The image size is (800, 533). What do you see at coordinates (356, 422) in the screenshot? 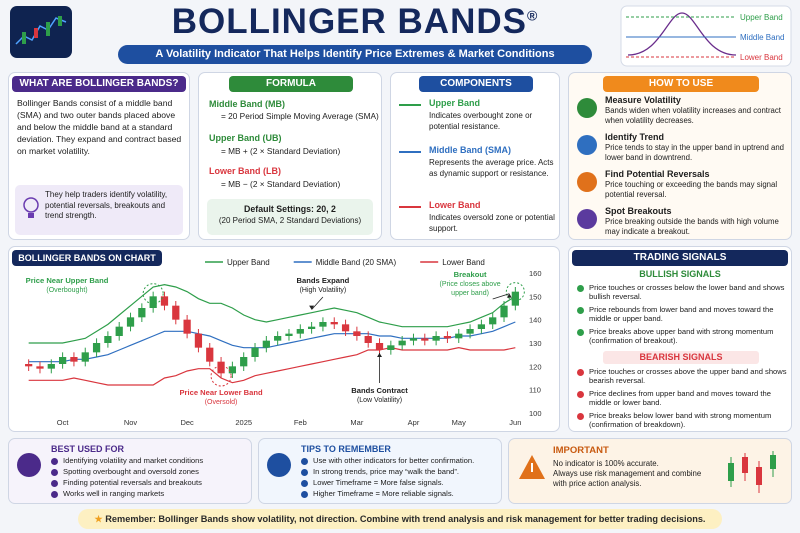
I see `x-tick-label: Mar` at bounding box center [356, 422].